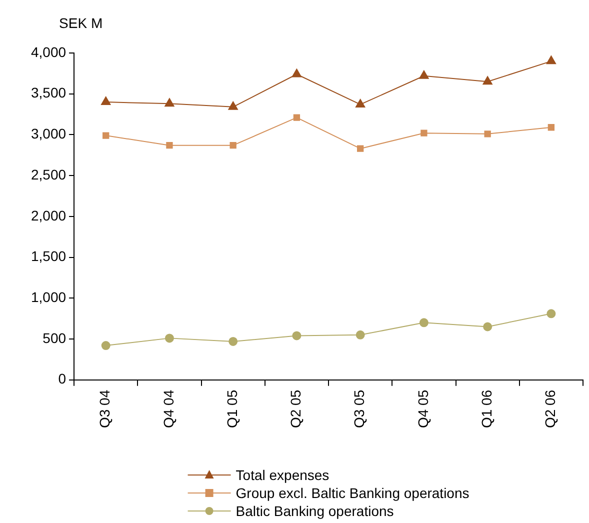 The height and width of the screenshot is (523, 589). I want to click on x-tick-label: Q3 05, so click(359, 409).